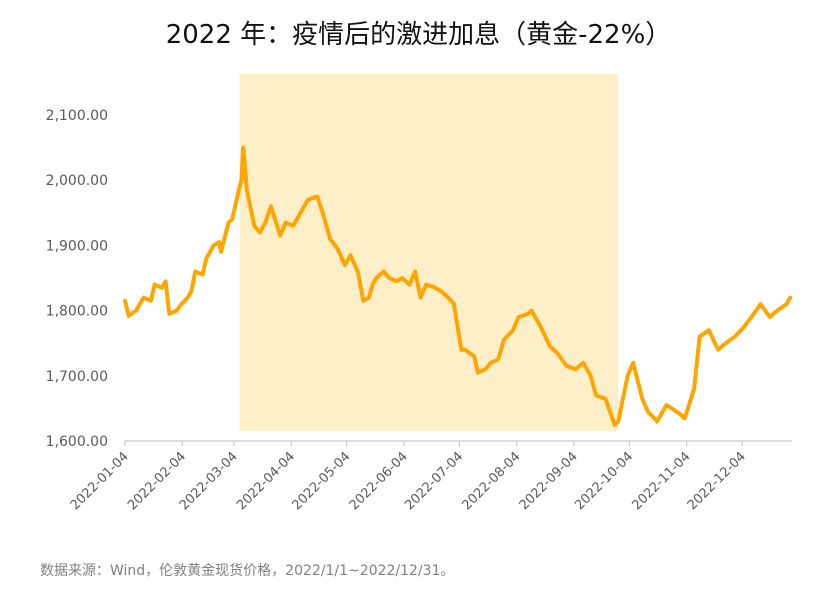  Describe the element at coordinates (77, 246) in the screenshot. I see `y-tick-label: 1,900.00` at that location.